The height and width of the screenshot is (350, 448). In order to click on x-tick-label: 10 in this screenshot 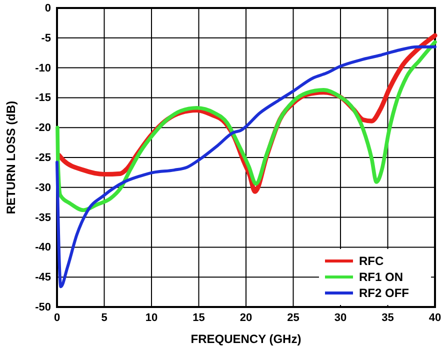, I will do `click(151, 318)`.